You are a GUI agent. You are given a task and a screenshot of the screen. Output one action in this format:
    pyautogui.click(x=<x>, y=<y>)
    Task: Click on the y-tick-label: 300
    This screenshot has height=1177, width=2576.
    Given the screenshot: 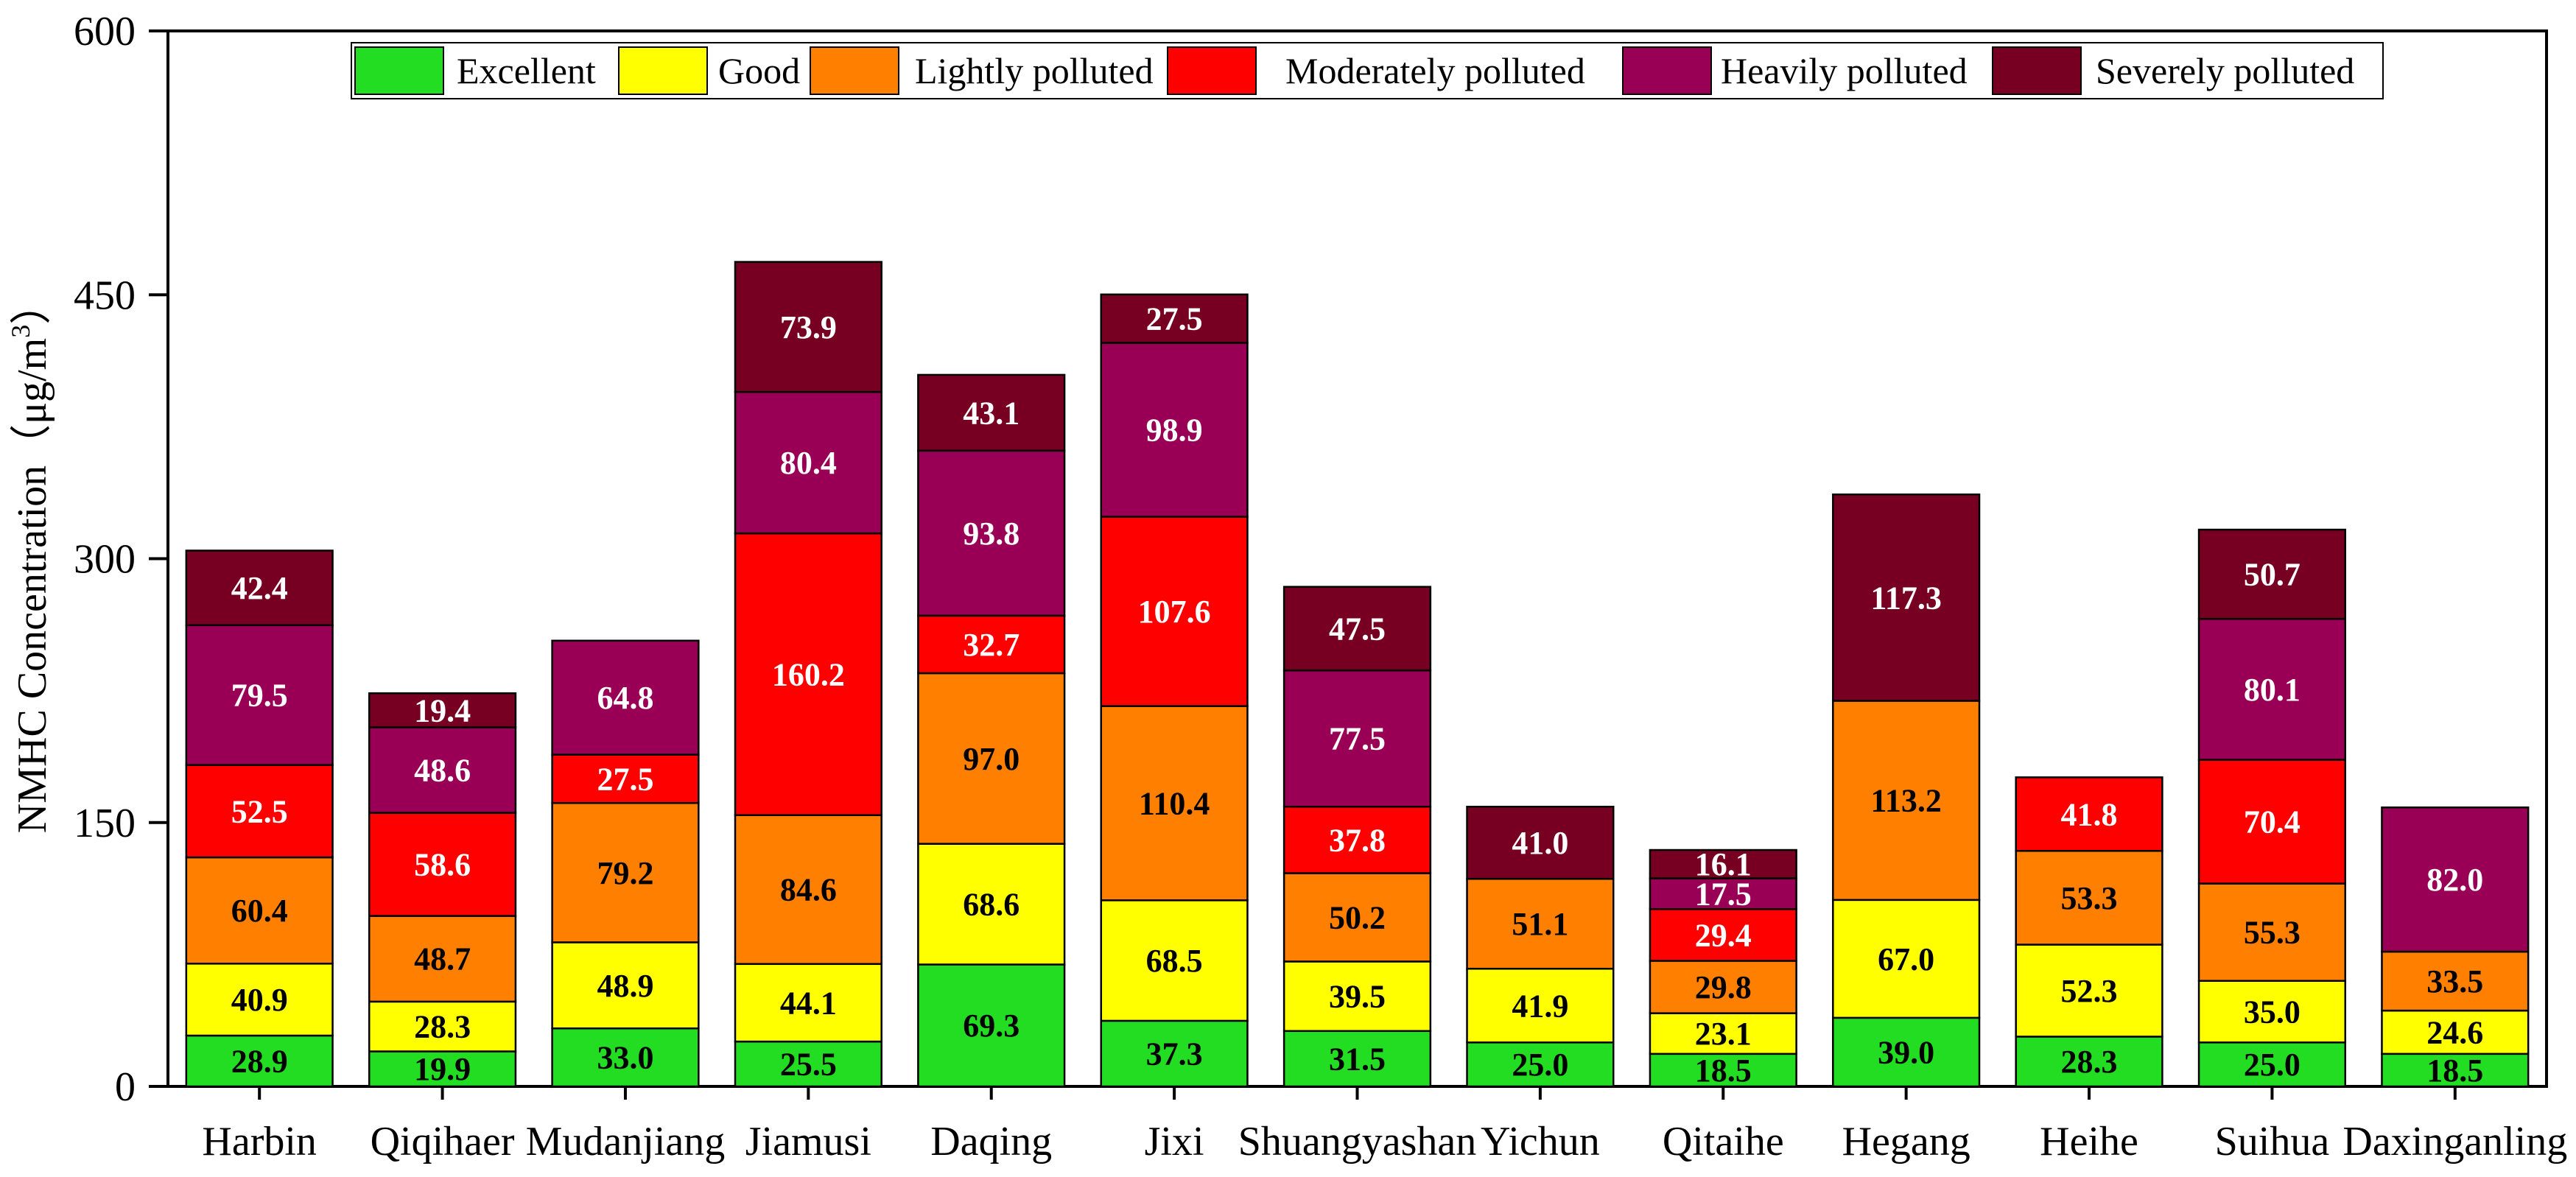 What is the action you would take?
    pyautogui.click(x=105, y=560)
    